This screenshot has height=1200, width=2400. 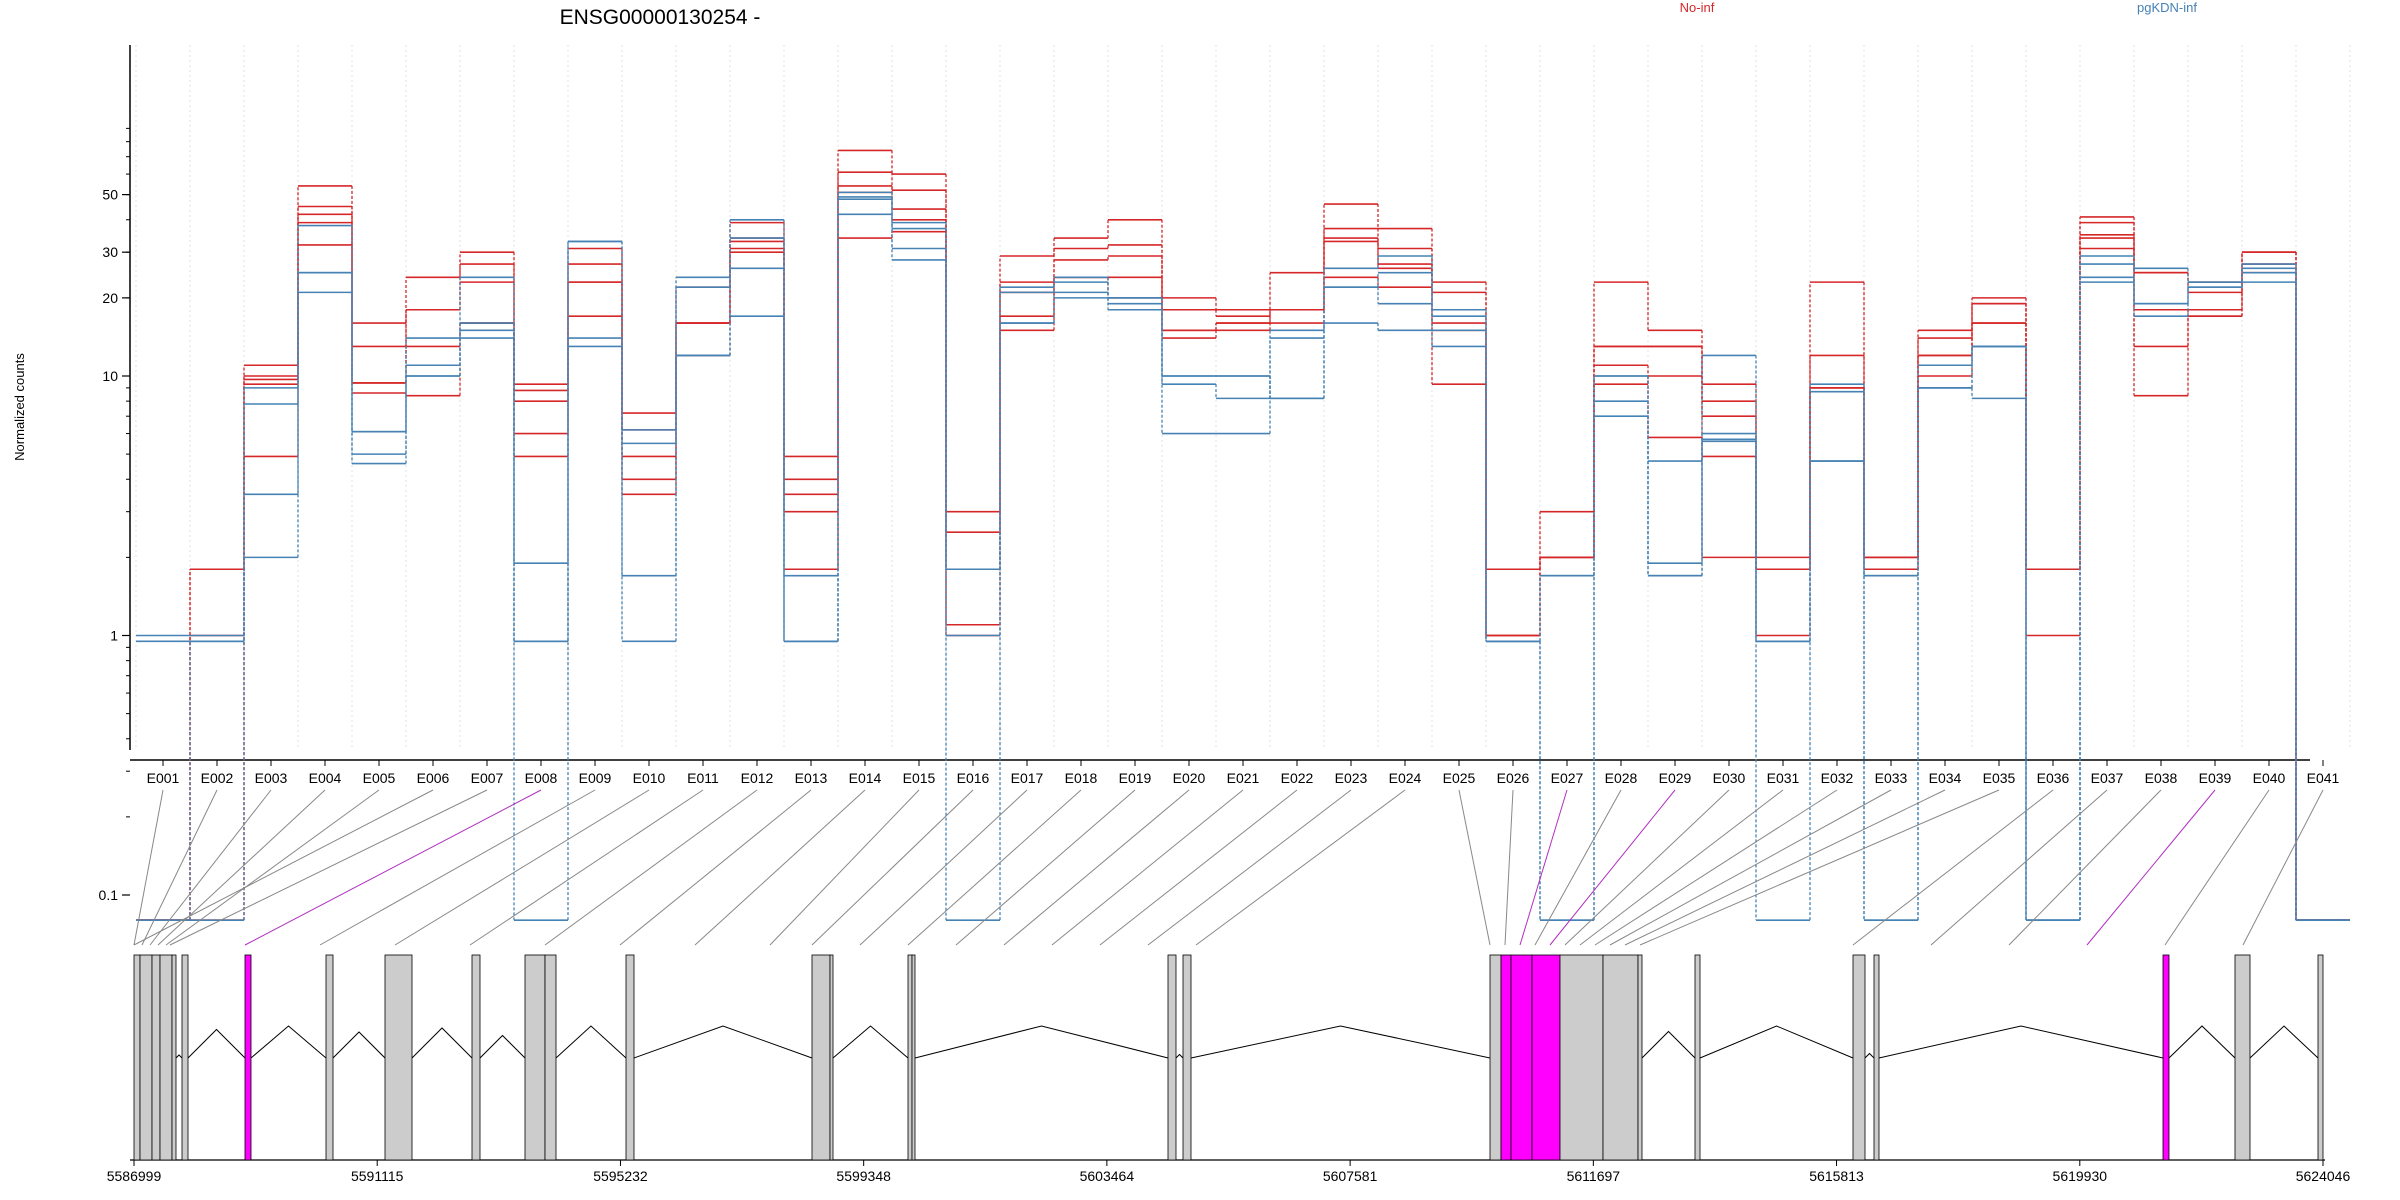 I want to click on coord-tick-label: 5599348, so click(x=863, y=1176).